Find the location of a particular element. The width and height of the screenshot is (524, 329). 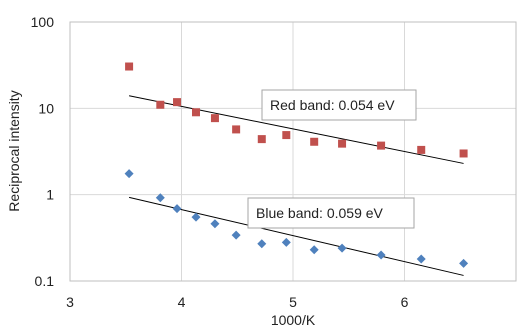

y-tick-label: 0.1 is located at coordinates (45, 281).